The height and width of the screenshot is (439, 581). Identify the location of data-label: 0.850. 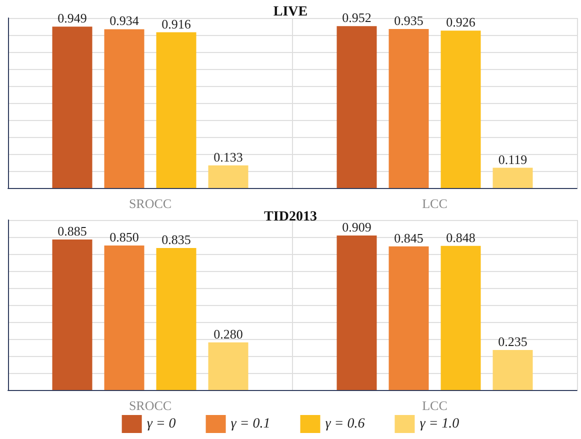
(124, 237).